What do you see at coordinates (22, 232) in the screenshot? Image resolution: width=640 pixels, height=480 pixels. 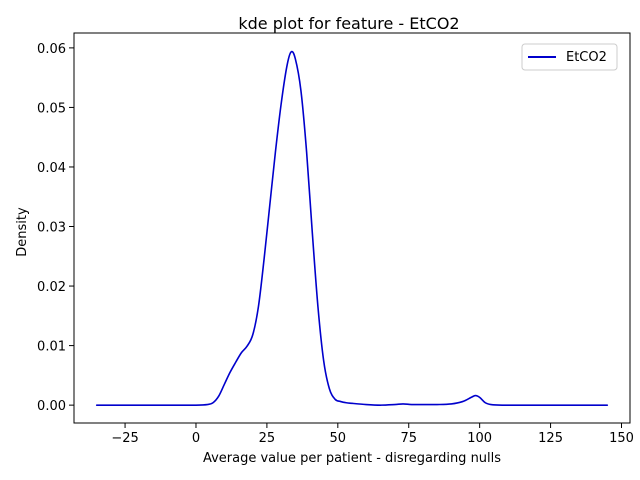 I see `y-axis-label: Density` at bounding box center [22, 232].